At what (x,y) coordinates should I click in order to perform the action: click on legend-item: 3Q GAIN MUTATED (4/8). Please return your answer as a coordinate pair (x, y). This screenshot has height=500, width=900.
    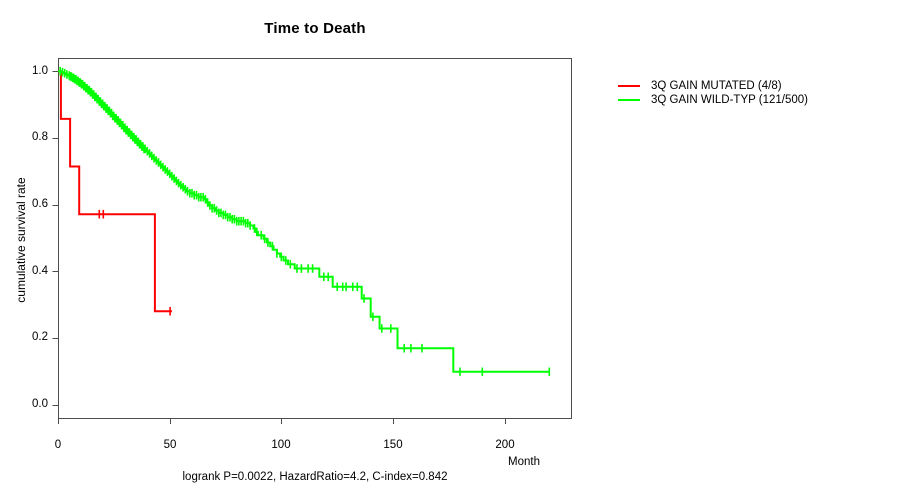
    Looking at the image, I should click on (713, 86).